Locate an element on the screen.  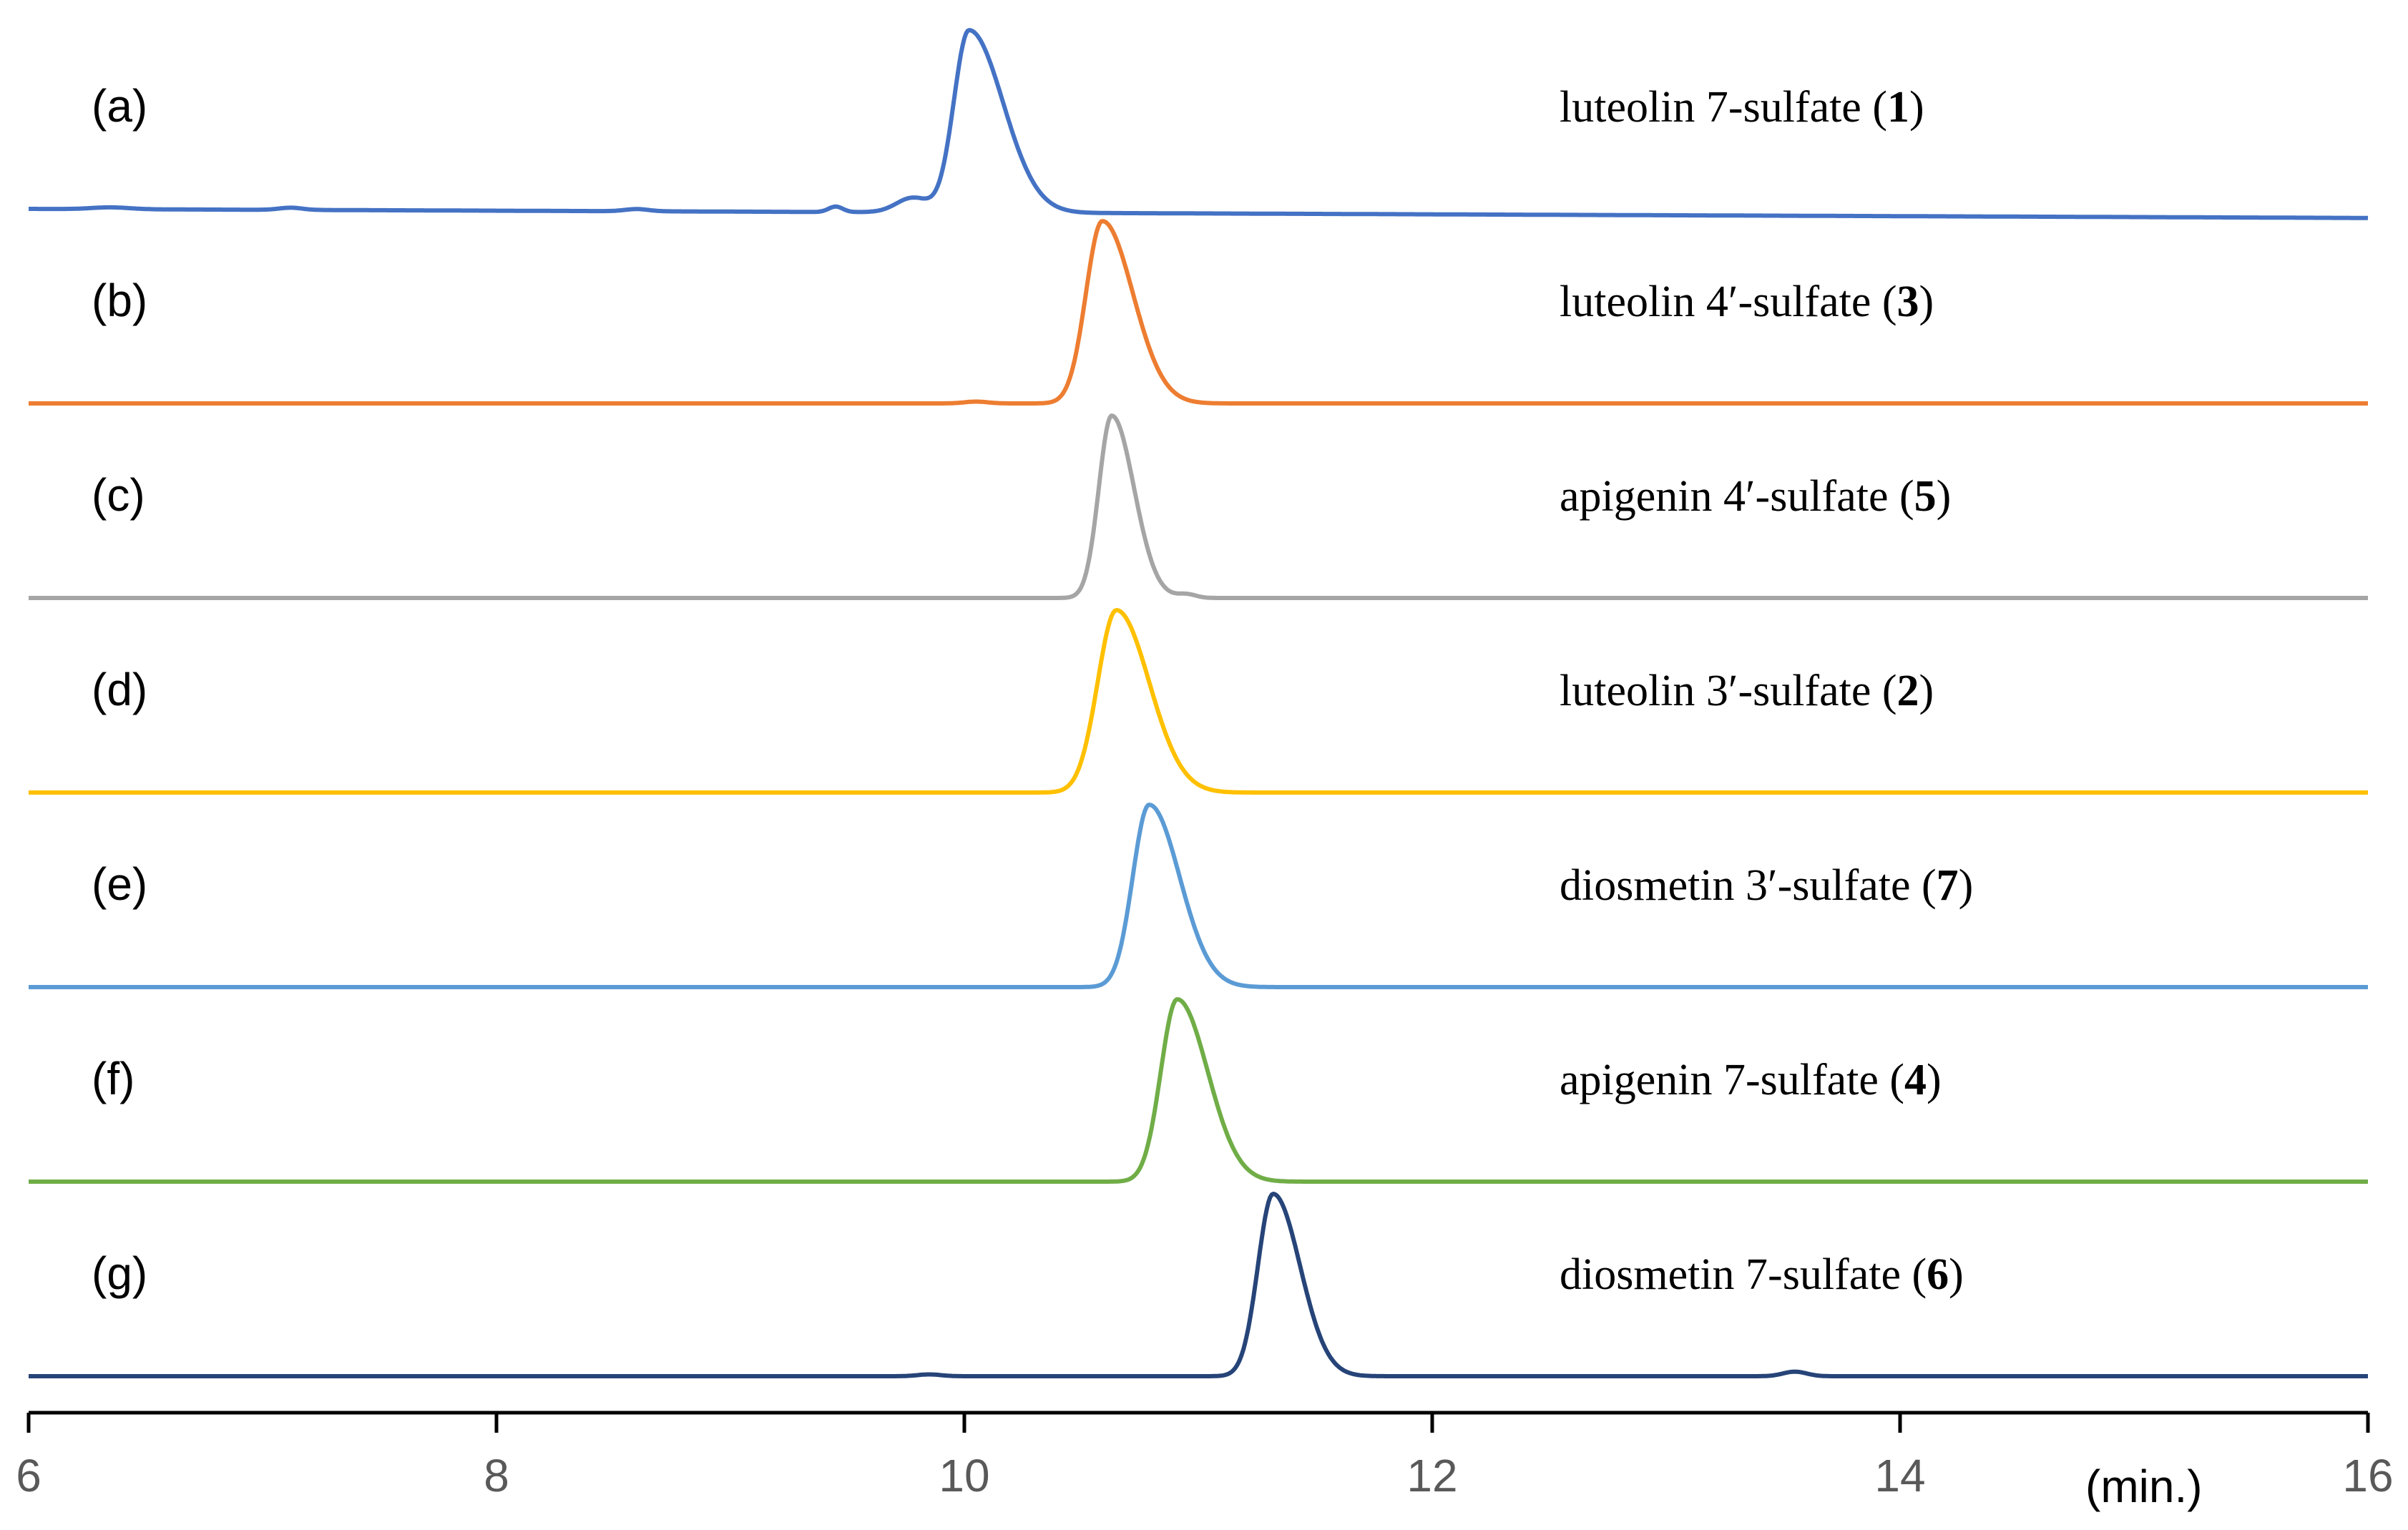
x-axis: 6 8 10 12 14 16 is located at coordinates (1205, 1456).